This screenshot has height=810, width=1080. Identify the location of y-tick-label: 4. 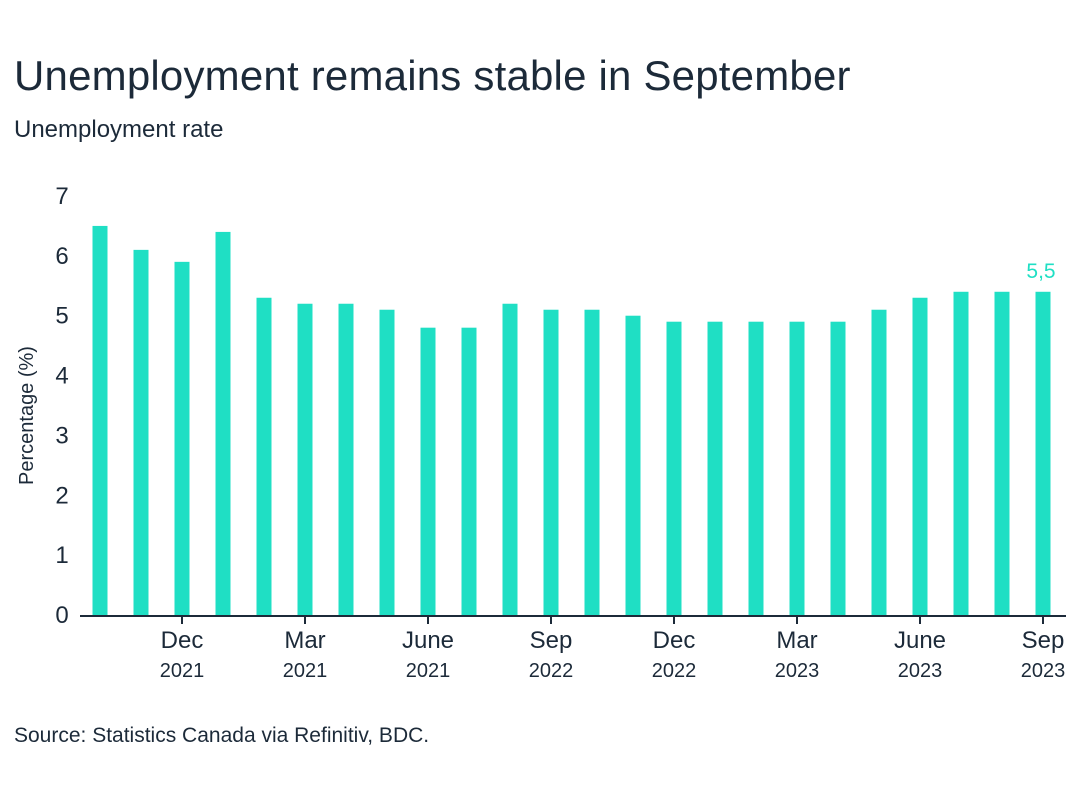
(61, 376).